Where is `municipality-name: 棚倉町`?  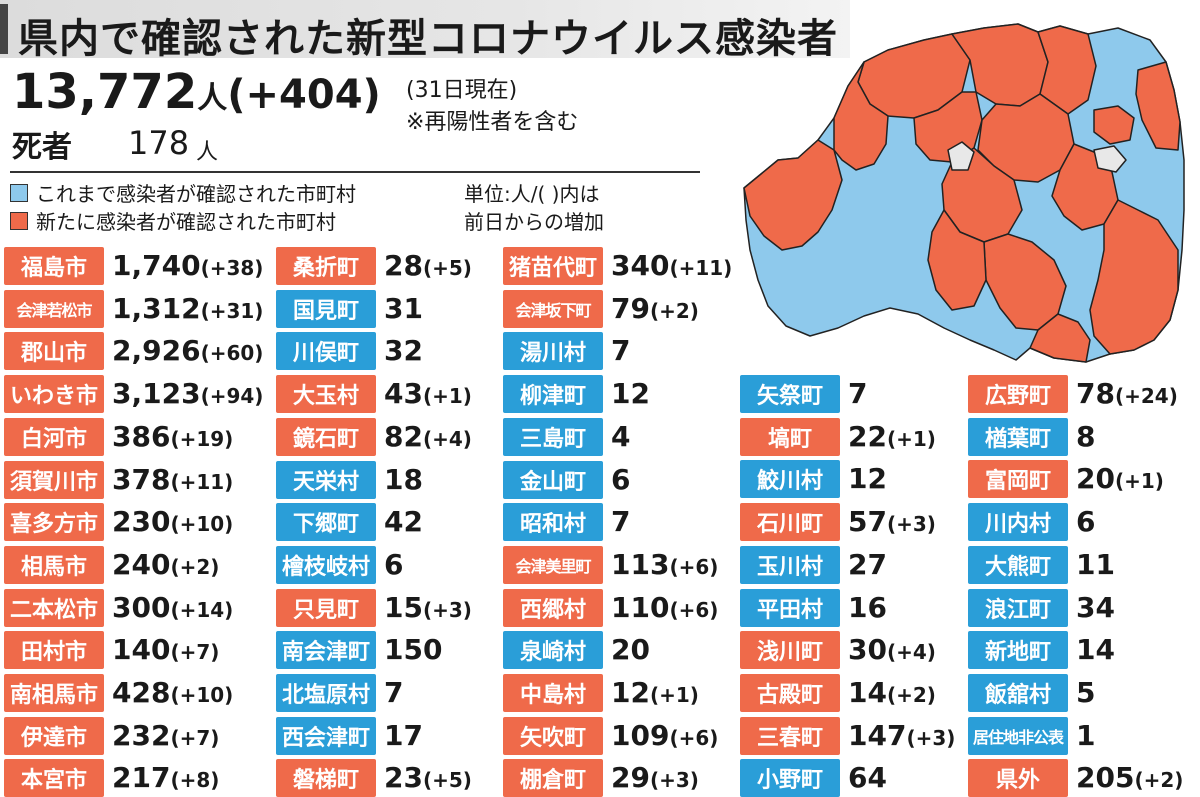
municipality-name: 棚倉町 is located at coordinates (553, 778).